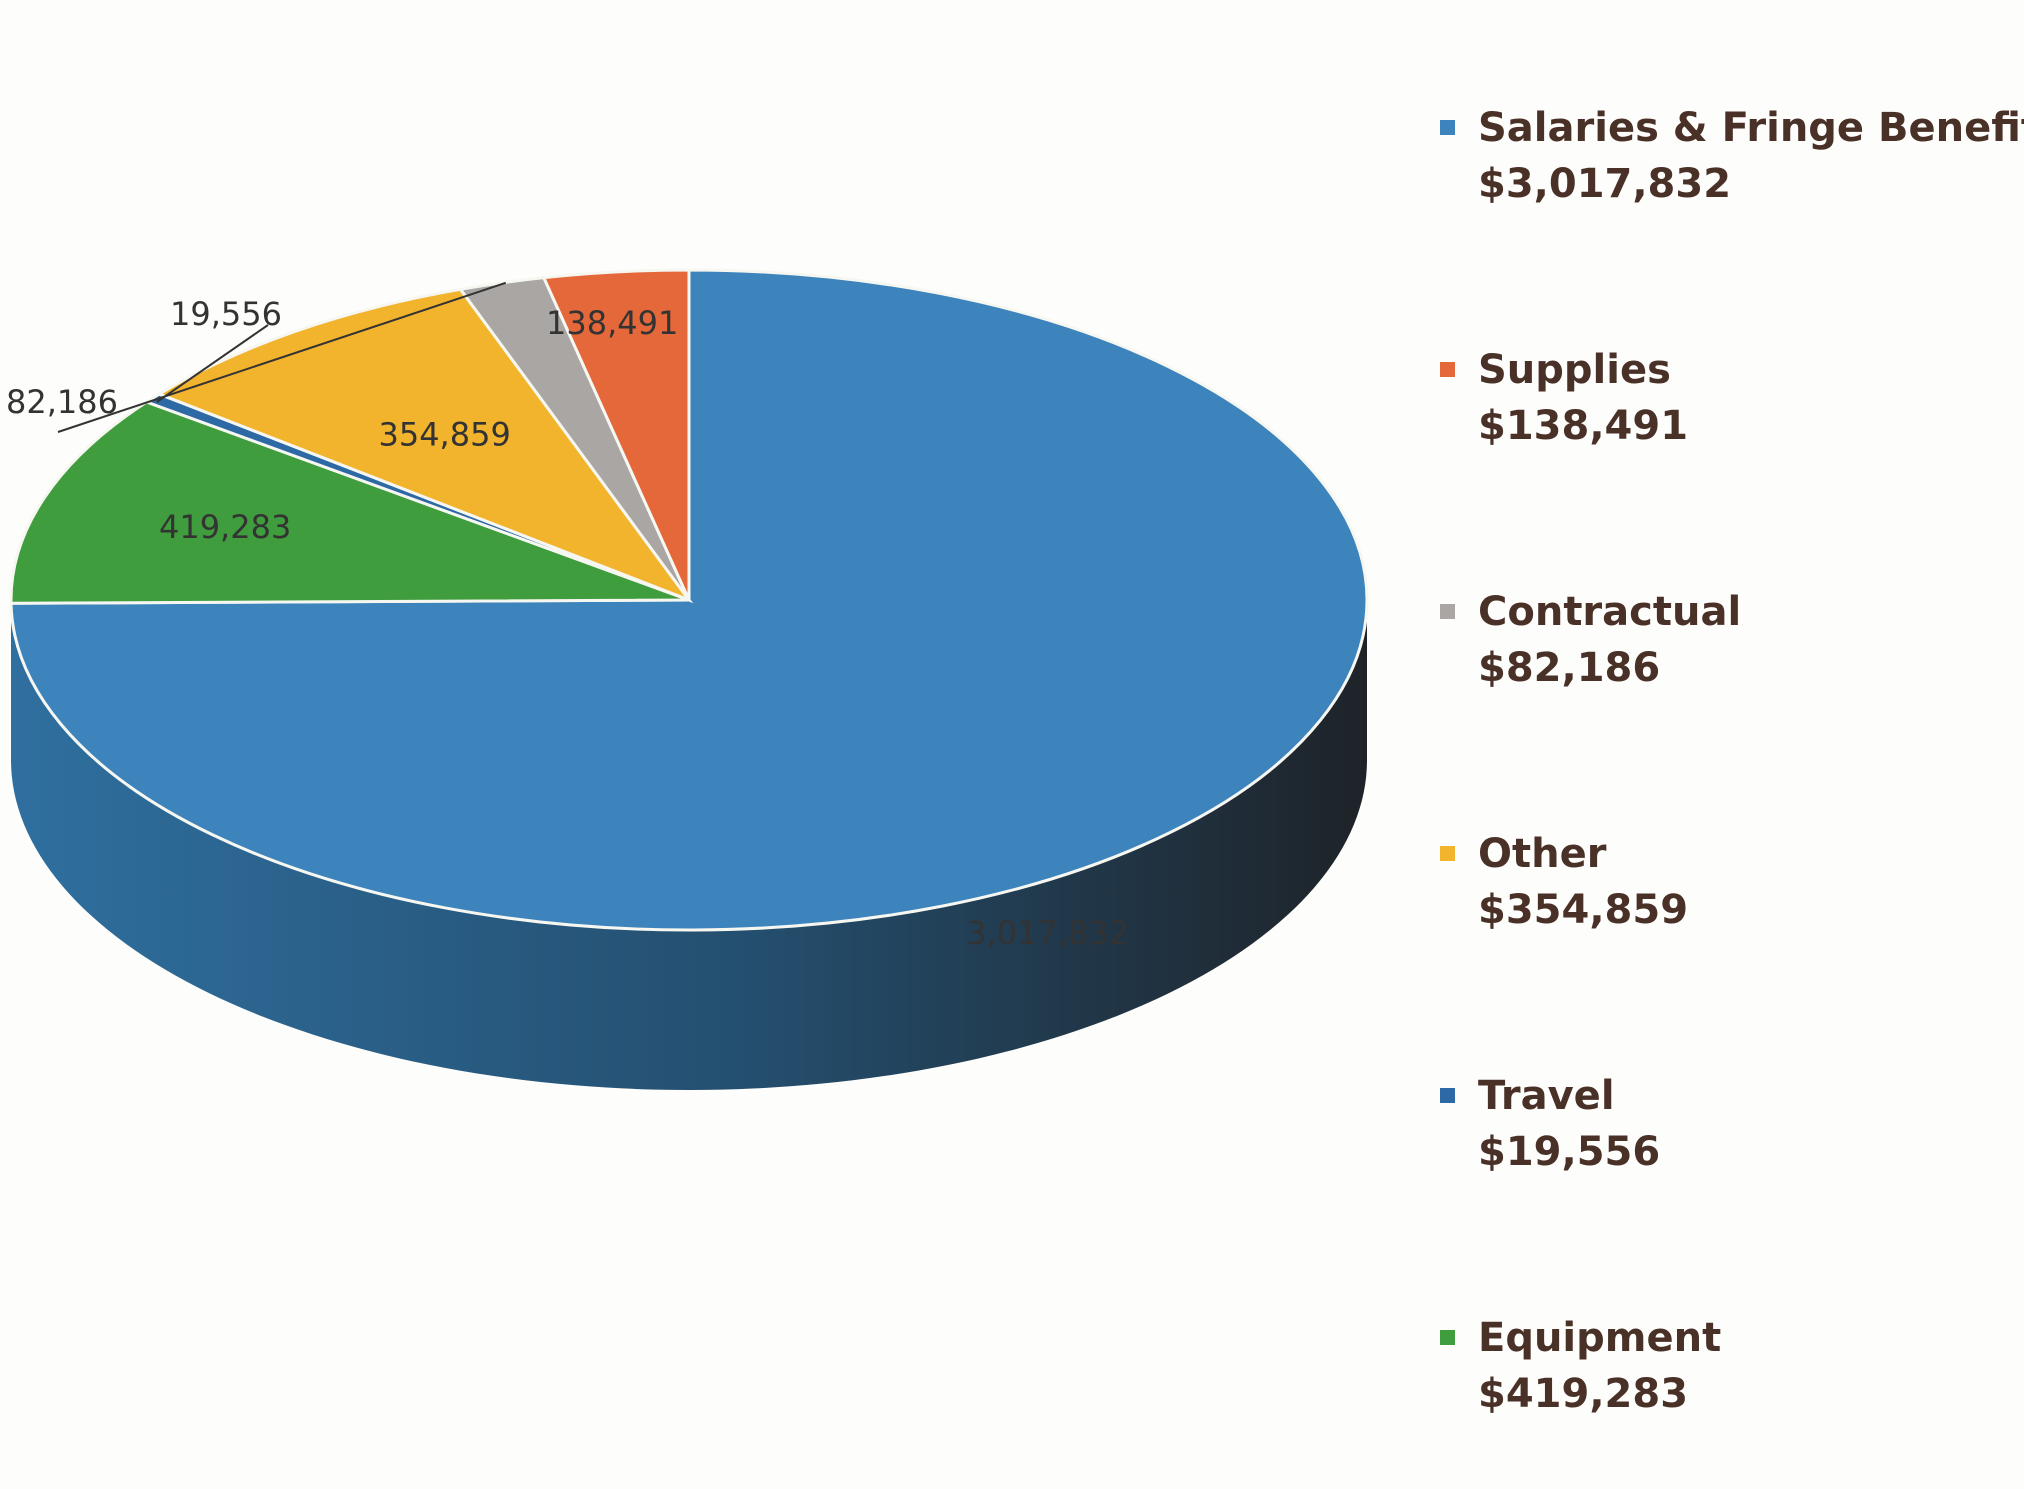 The image size is (2024, 1489). What do you see at coordinates (1569, 668) in the screenshot?
I see `legend-amount: $82,186` at bounding box center [1569, 668].